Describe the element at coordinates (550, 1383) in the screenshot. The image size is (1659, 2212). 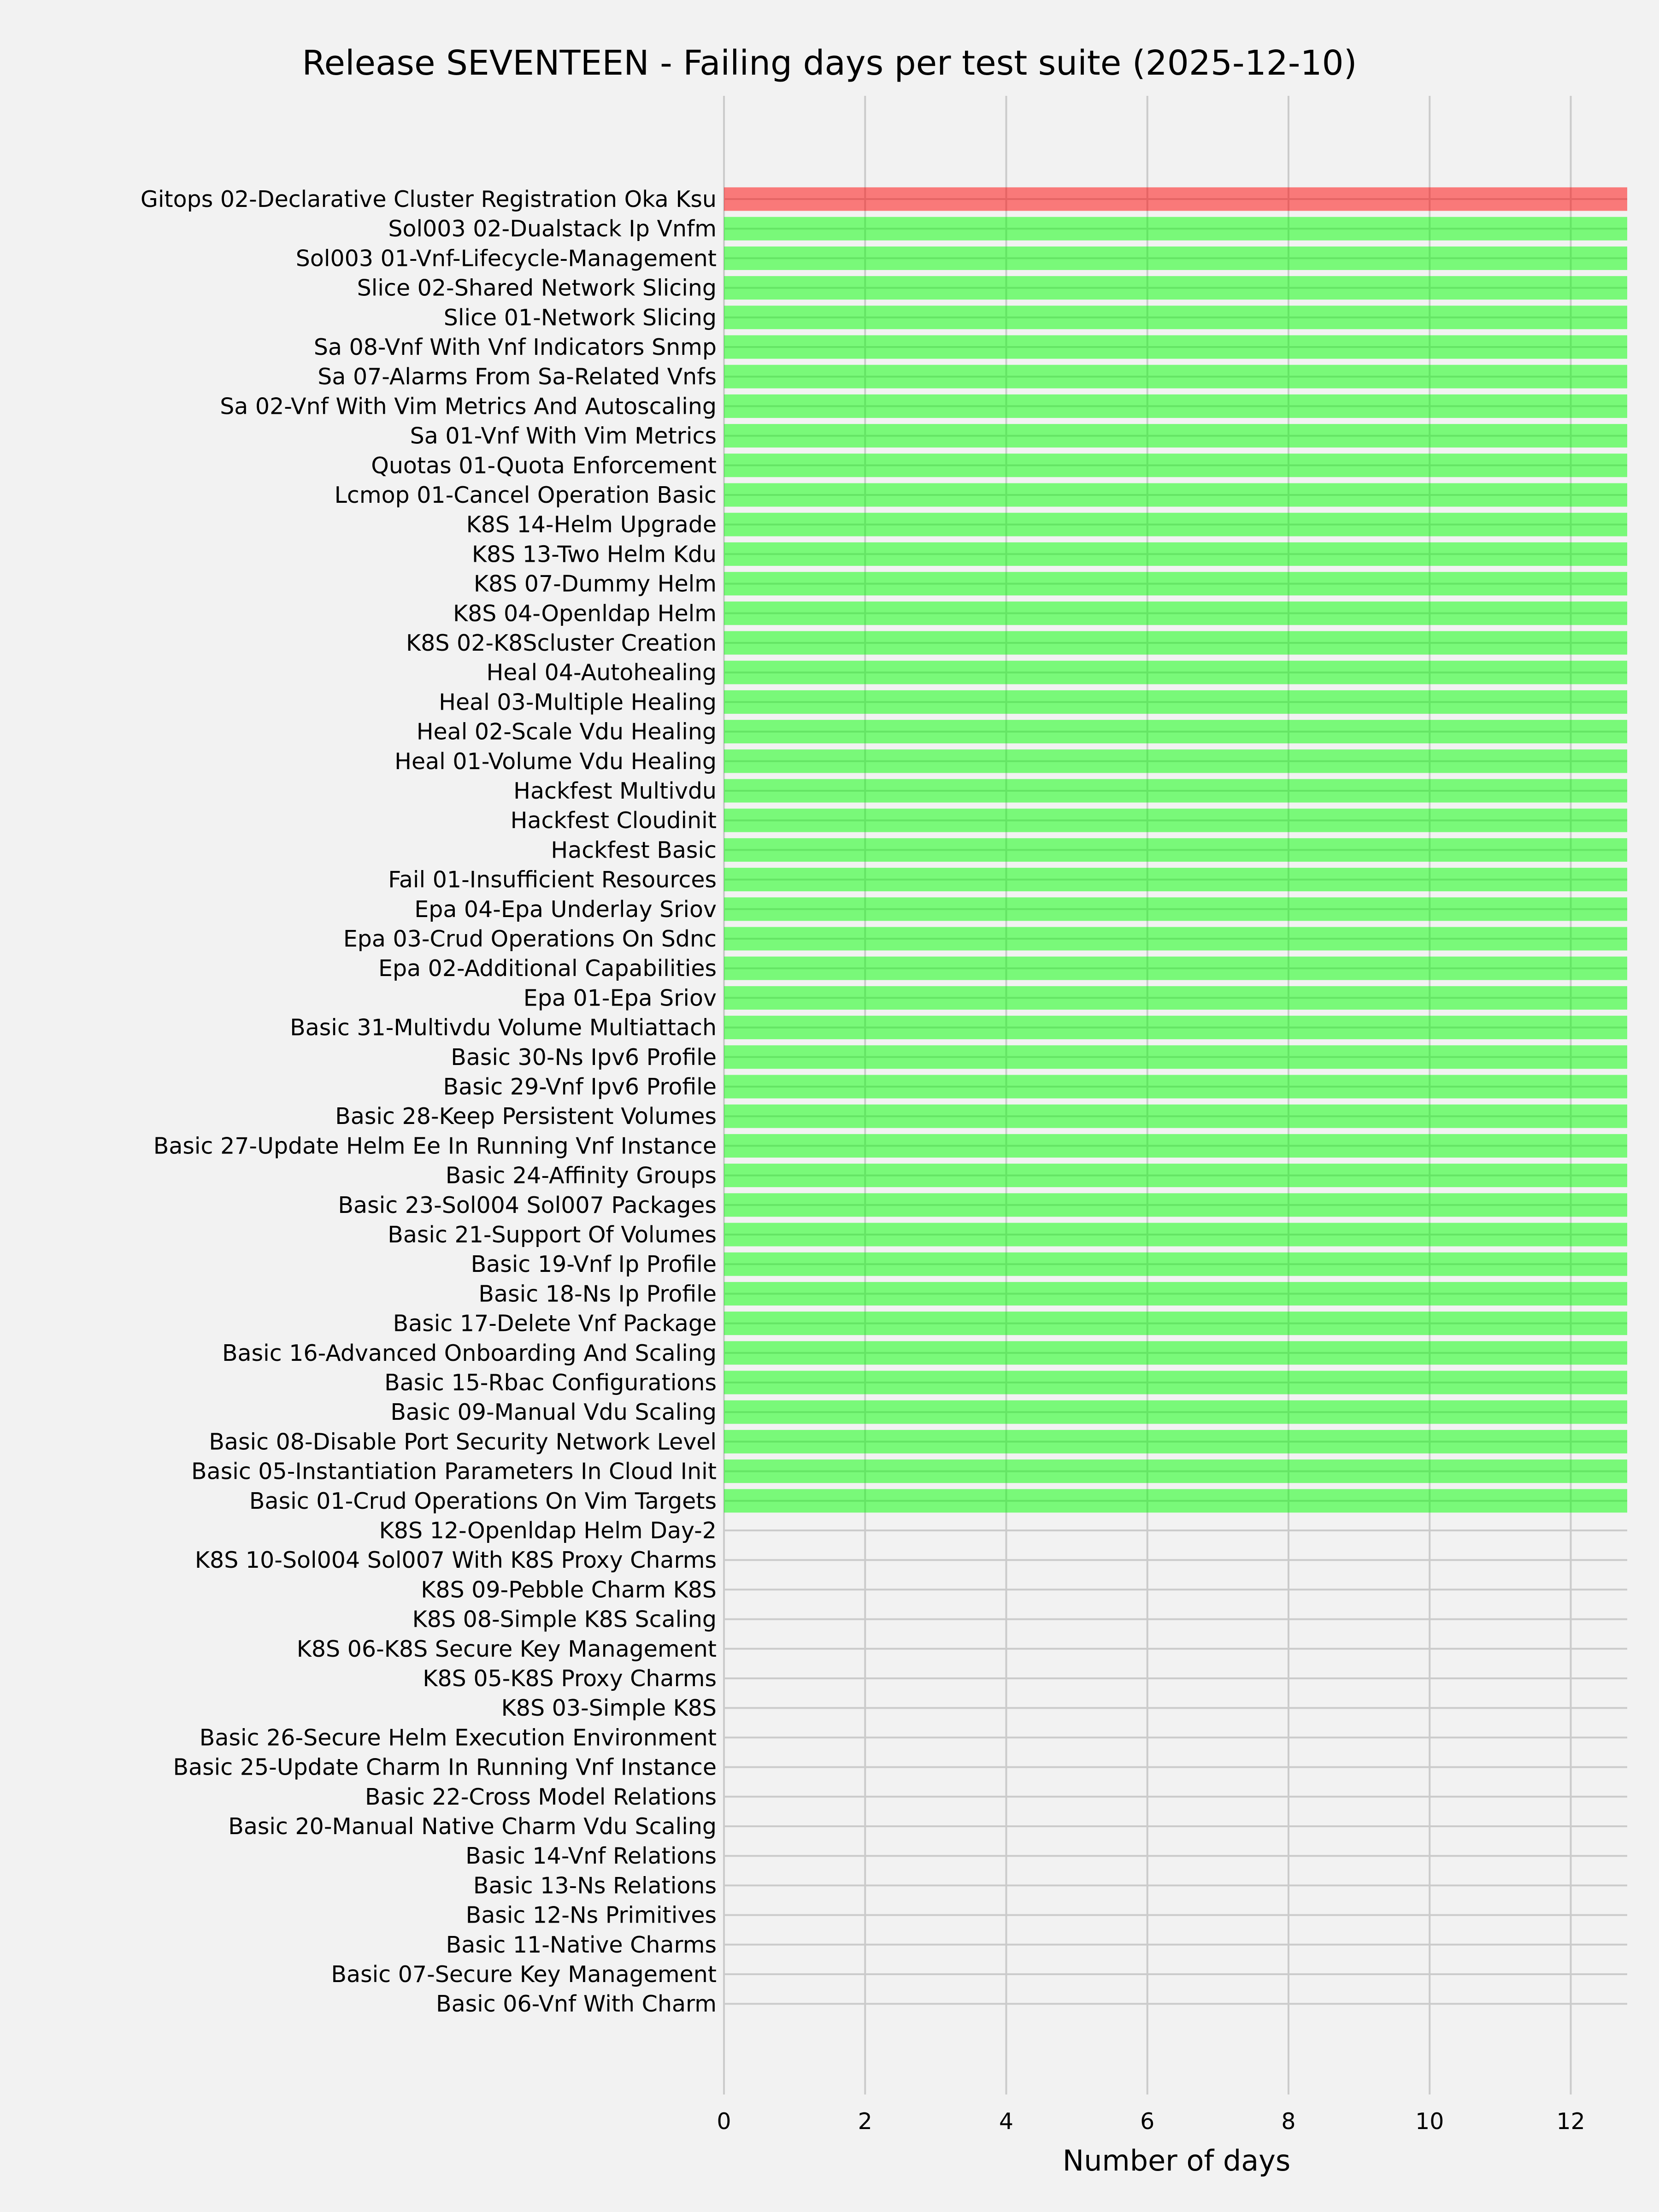
I see `y-tick-label: Basic 15-Rbac Configurations` at that location.